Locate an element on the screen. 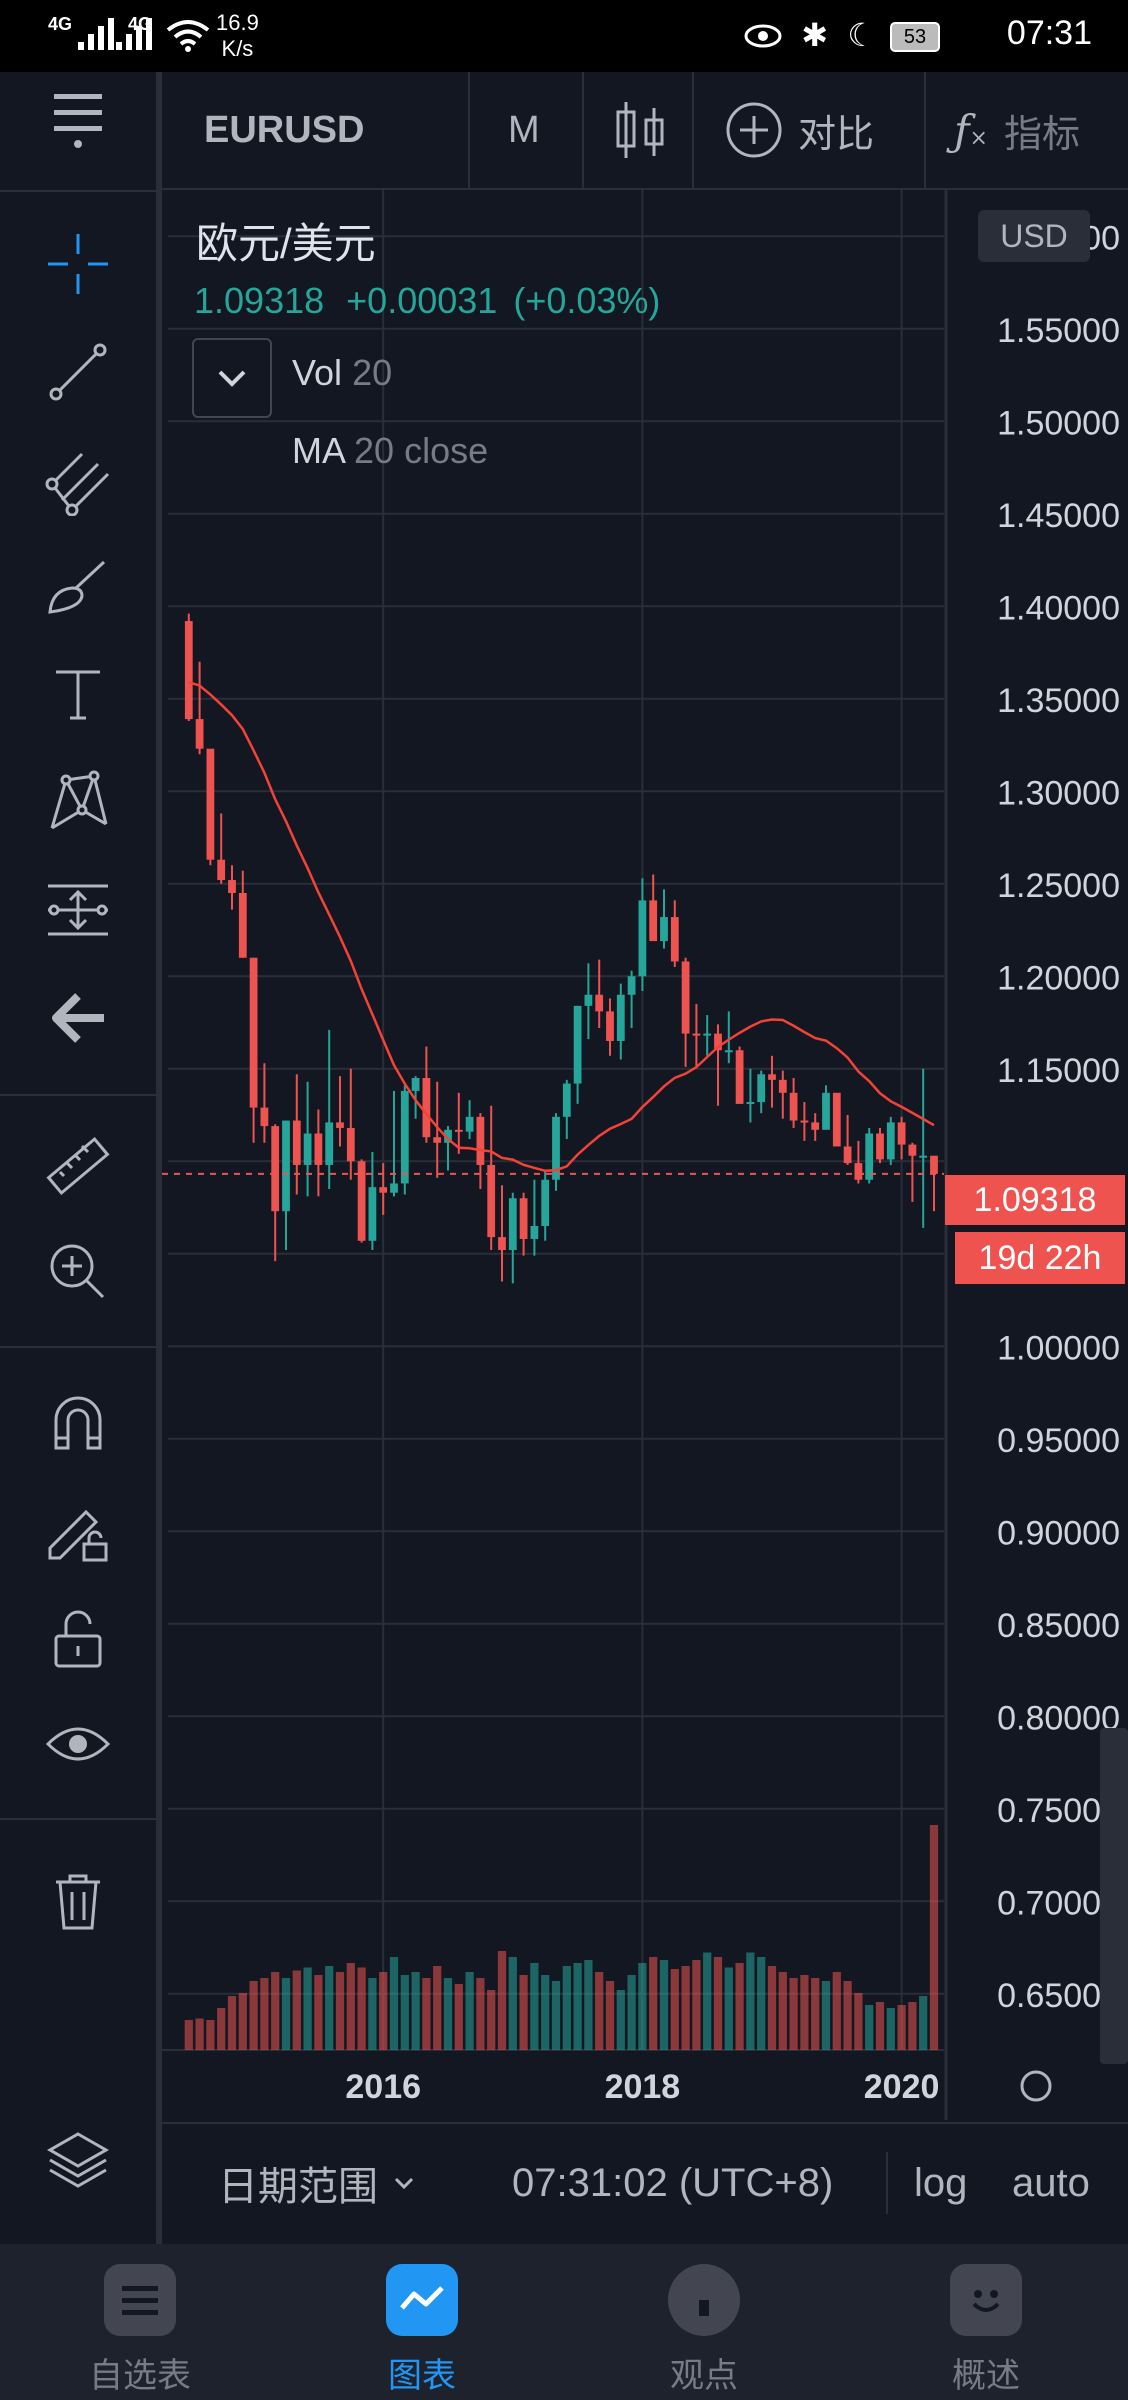 Image resolution: width=1128 pixels, height=2400 pixels. ruler-tool is located at coordinates (78, 1166).